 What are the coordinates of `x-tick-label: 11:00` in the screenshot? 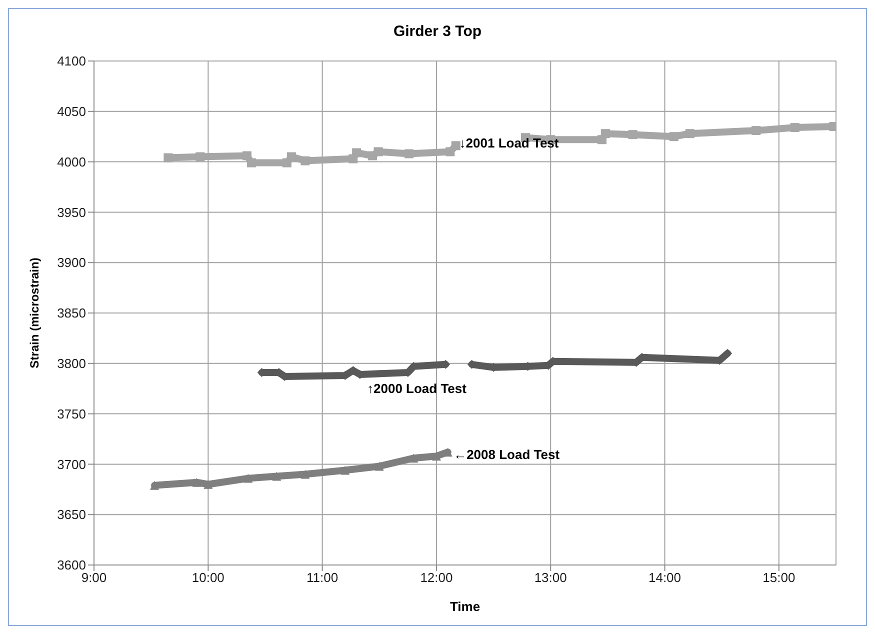 It's located at (322, 578).